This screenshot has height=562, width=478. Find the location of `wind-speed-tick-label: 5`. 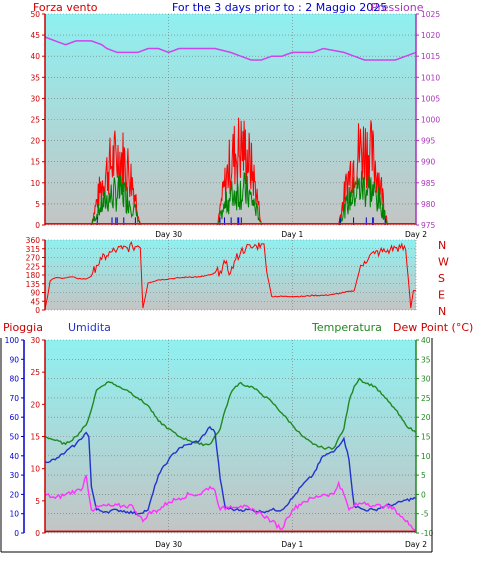

wind-speed-tick-label: 5 is located at coordinates (37, 204).